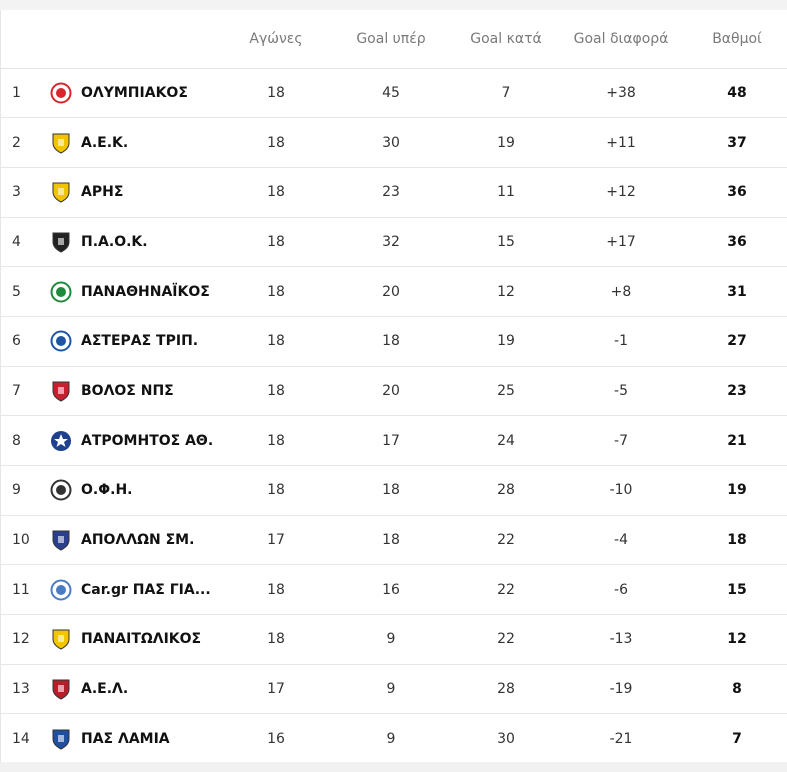  Describe the element at coordinates (21, 589) in the screenshot. I see `position-cell: 11` at that location.